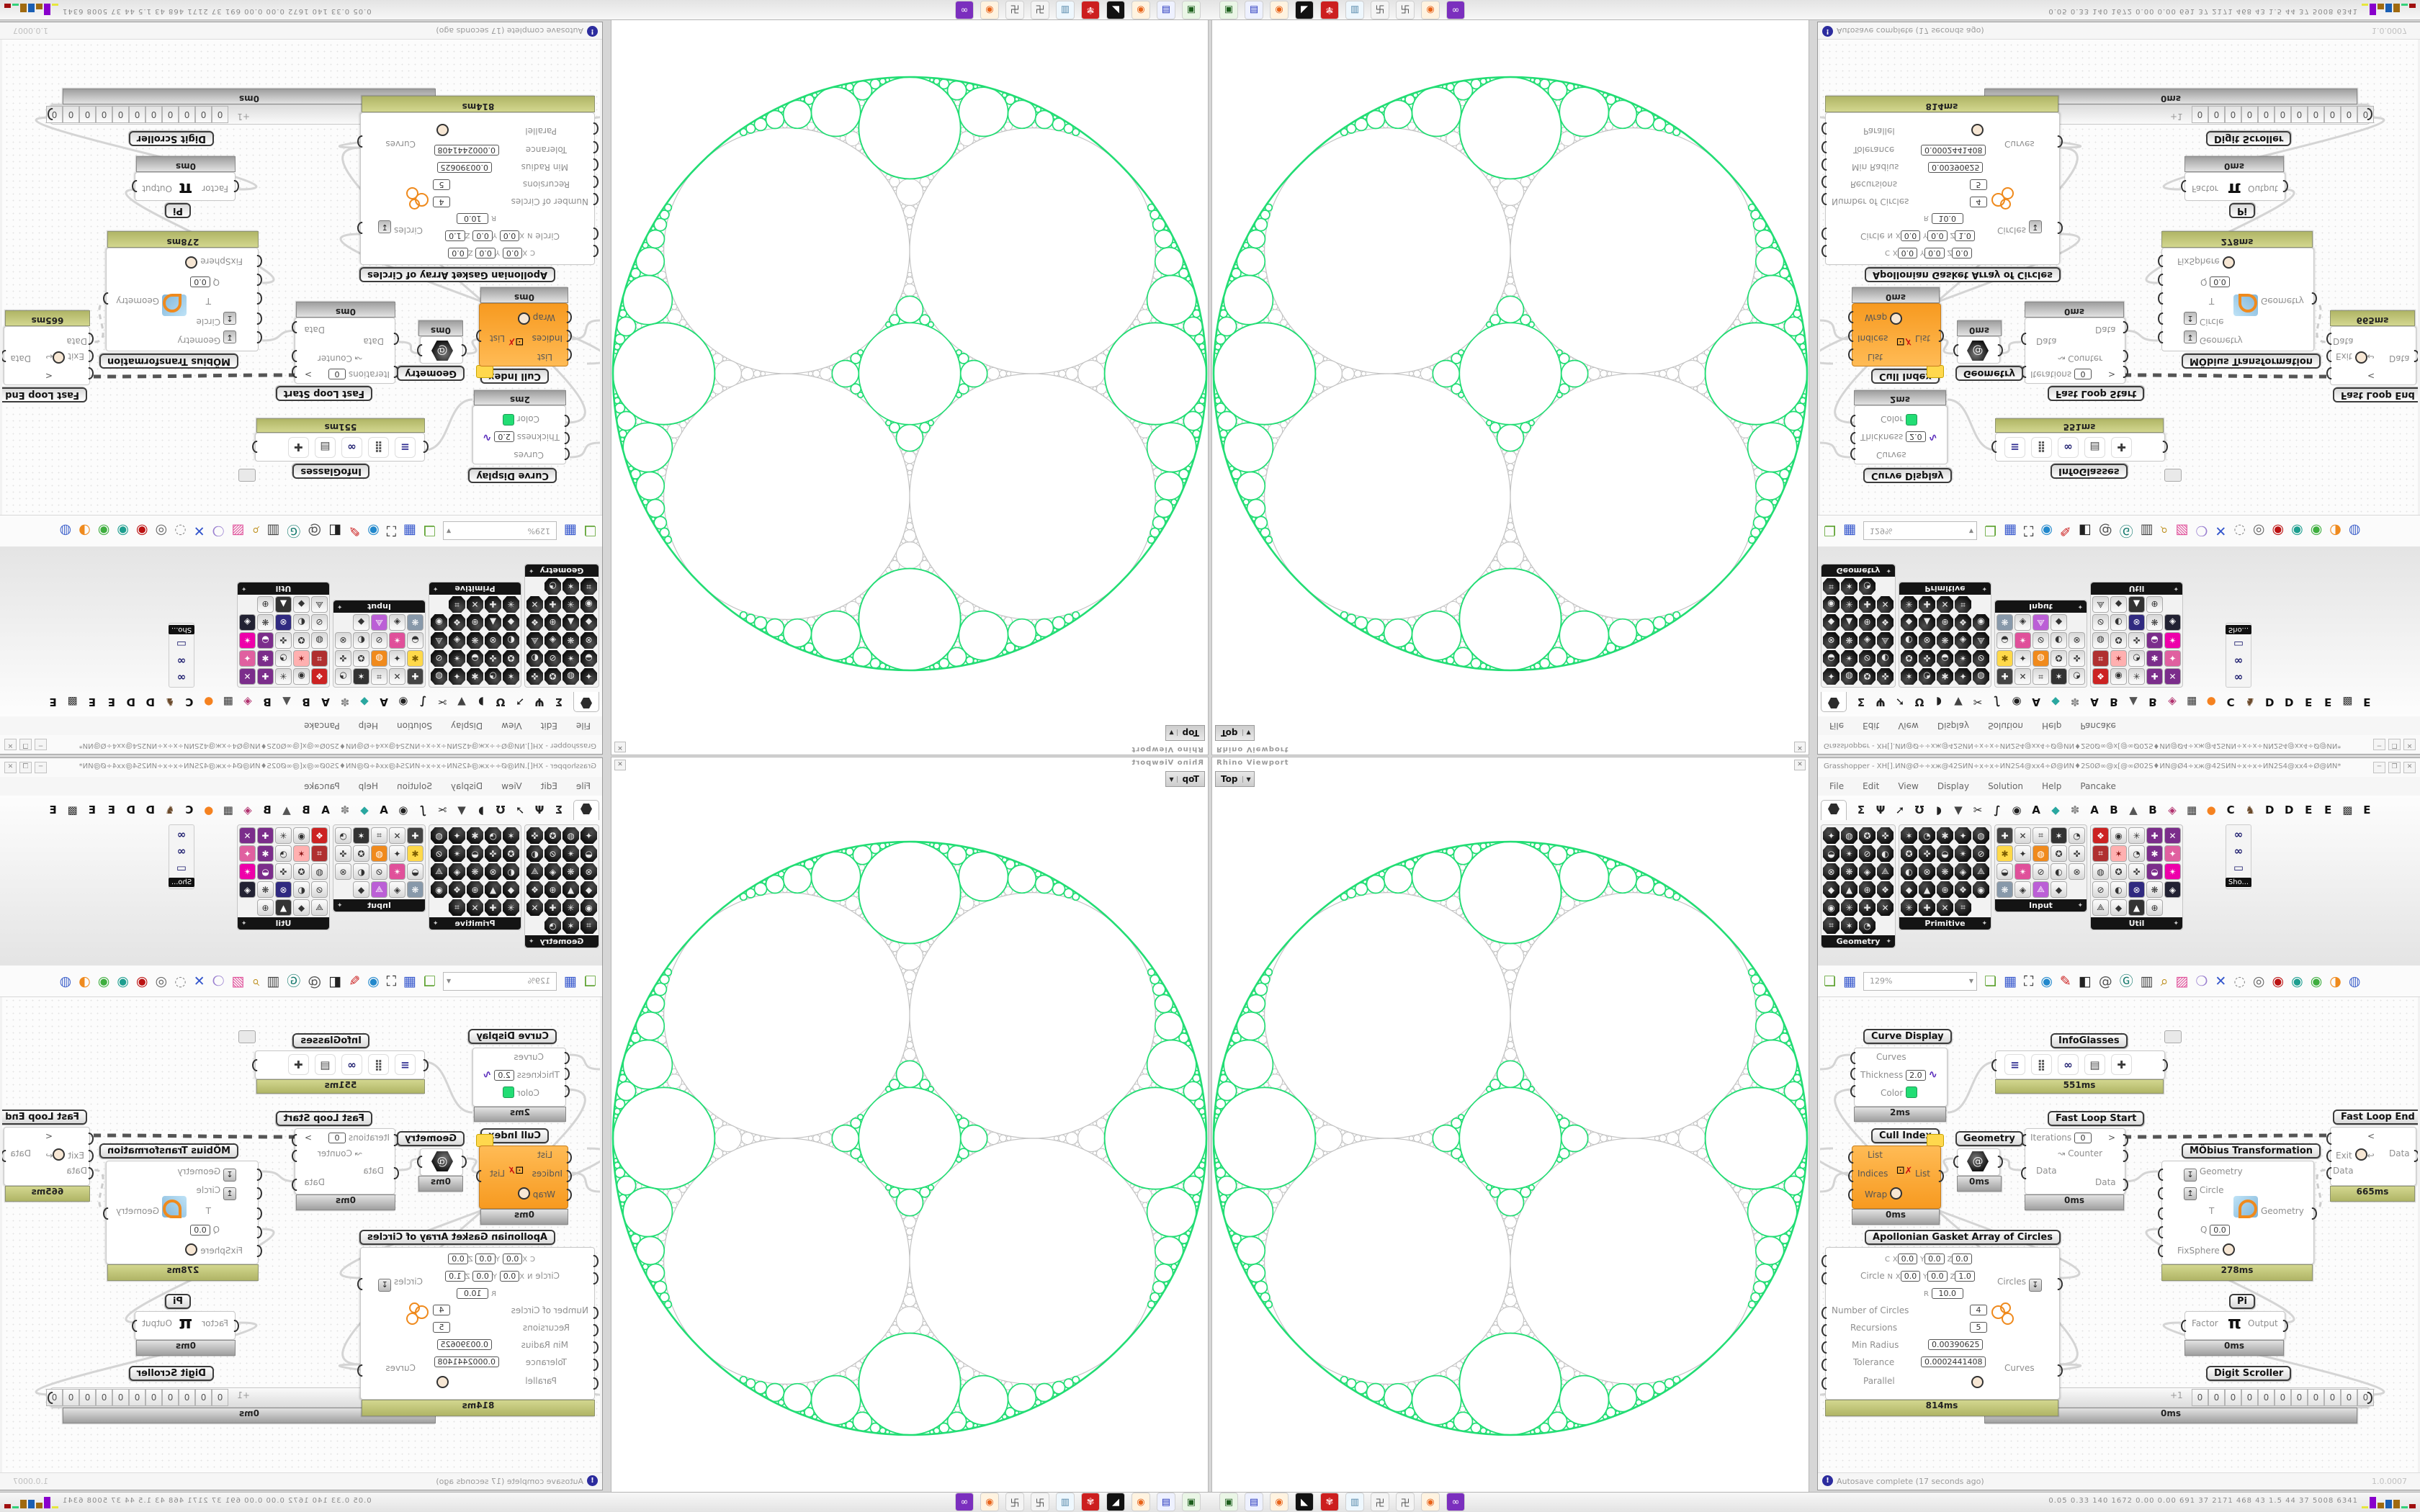  I want to click on component-icon: ◐, so click(534, 658).